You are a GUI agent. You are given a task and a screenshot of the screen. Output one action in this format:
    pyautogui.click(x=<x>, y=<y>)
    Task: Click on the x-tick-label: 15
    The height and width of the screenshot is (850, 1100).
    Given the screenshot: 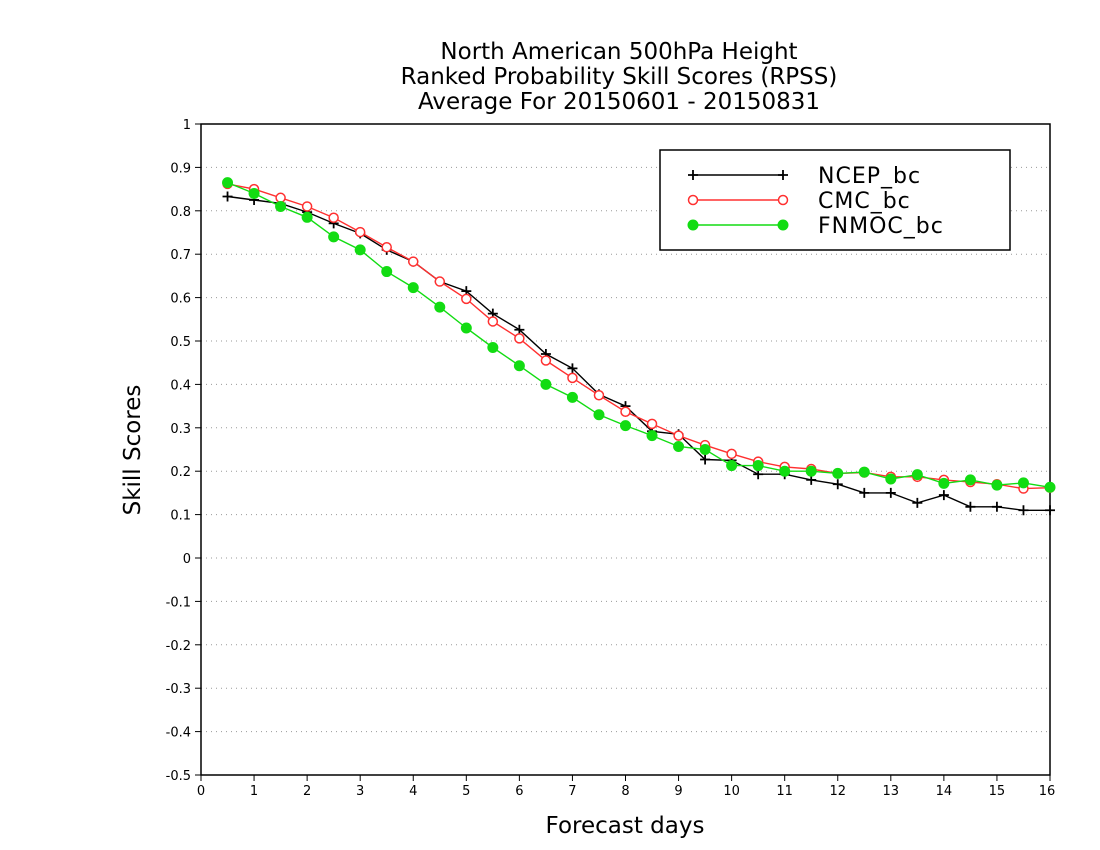 What is the action you would take?
    pyautogui.click(x=997, y=791)
    